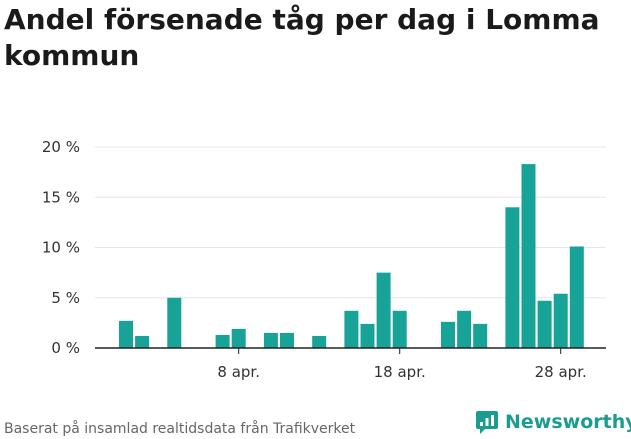 The image size is (631, 439). I want to click on y-tick-label: 20 %, so click(61, 147).